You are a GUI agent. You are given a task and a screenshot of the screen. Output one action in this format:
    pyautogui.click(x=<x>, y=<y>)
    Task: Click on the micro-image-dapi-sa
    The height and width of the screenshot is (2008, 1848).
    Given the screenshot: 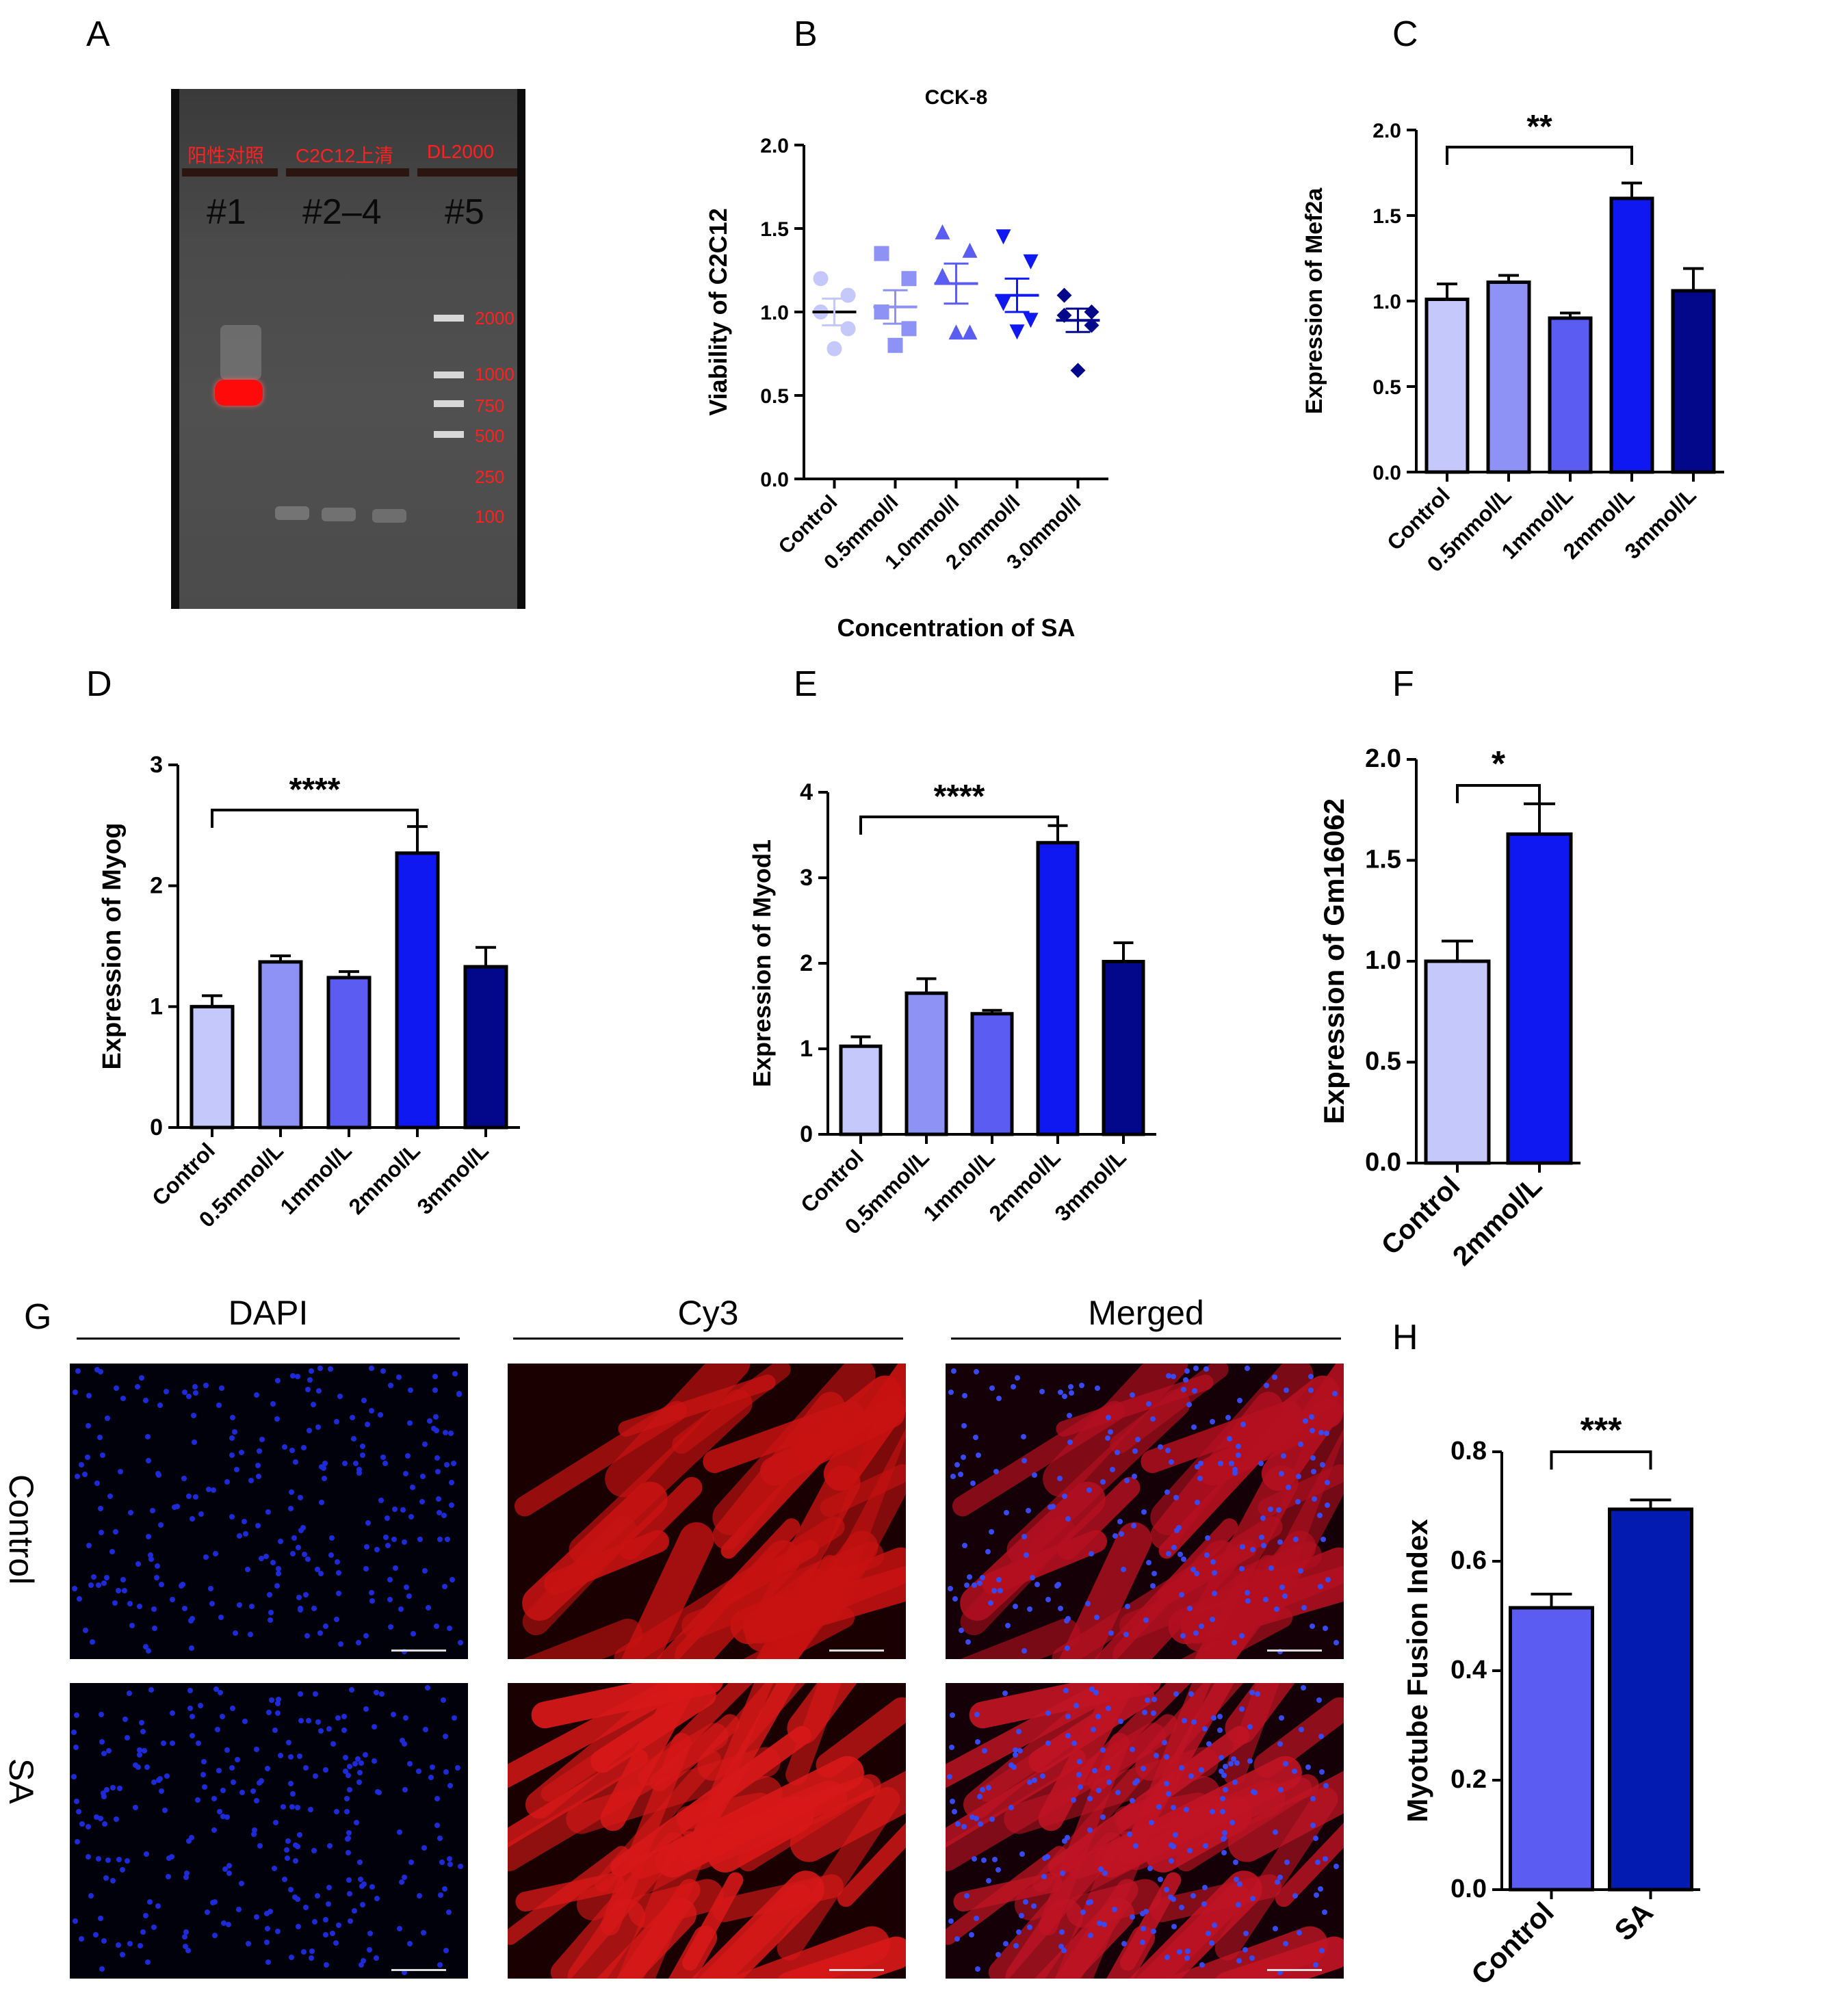 What is the action you would take?
    pyautogui.click(x=269, y=1831)
    